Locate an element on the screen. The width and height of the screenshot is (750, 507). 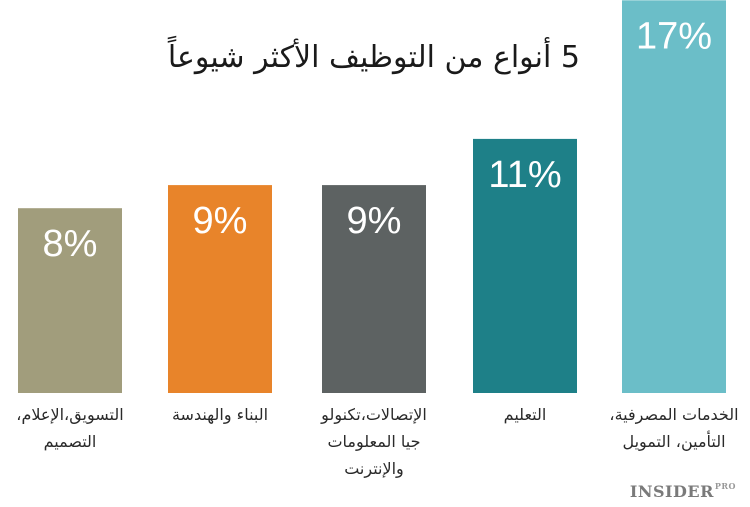
category-label-3-line-1: الإتصالات،تكنولو is located at coordinates (373, 415).